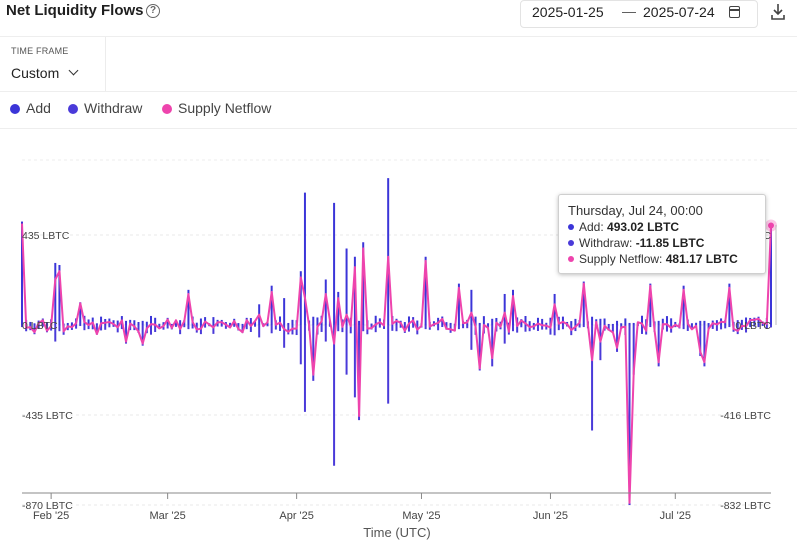  Describe the element at coordinates (550, 516) in the screenshot. I see `x-tick-label: Jun '25` at that location.